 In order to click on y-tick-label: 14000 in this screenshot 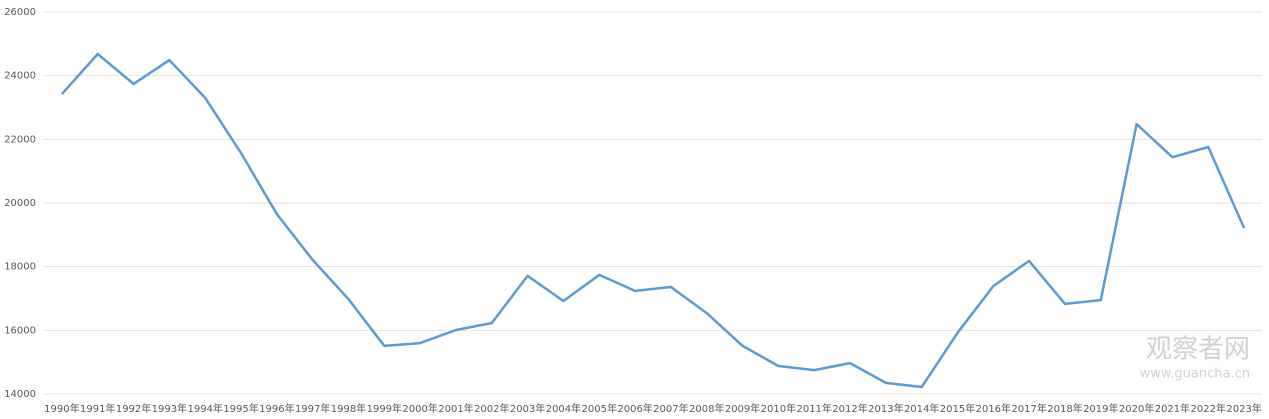, I will do `click(20, 394)`.